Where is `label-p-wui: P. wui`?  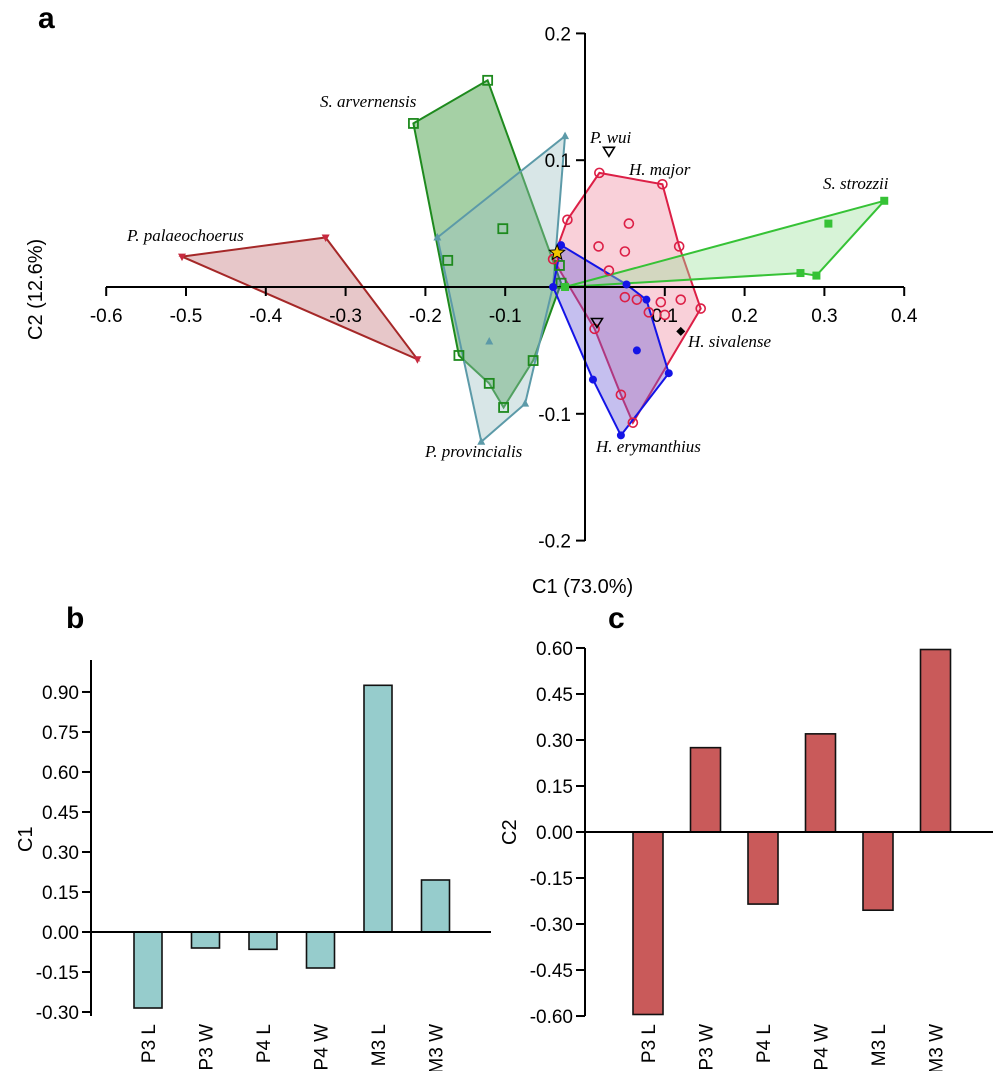 label-p-wui: P. wui is located at coordinates (610, 137).